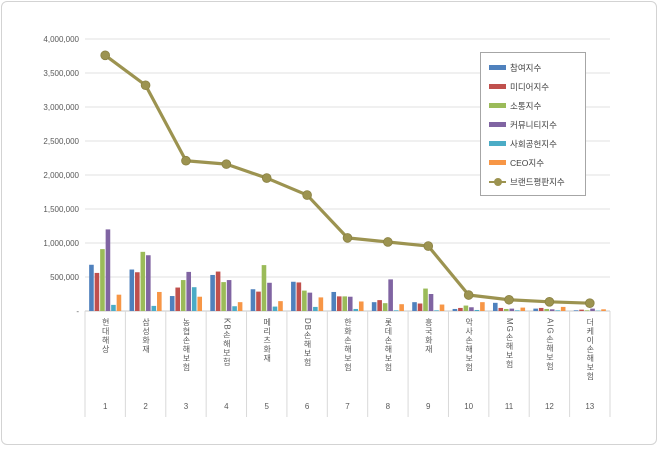  What do you see at coordinates (537, 182) in the screenshot?
I see `legend-label: 브랜드평판지수` at bounding box center [537, 182].